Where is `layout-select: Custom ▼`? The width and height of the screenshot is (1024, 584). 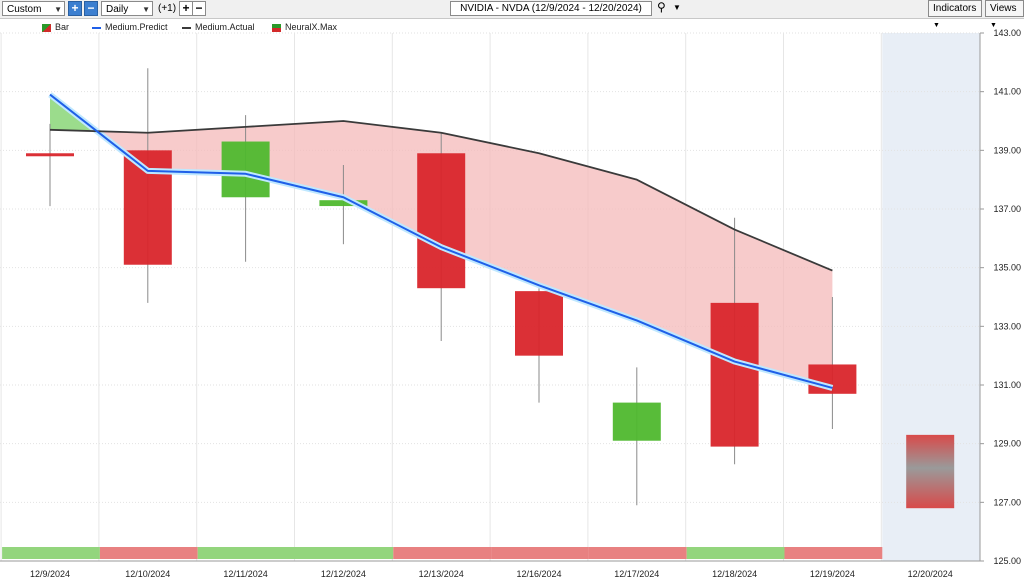 layout-select: Custom ▼ is located at coordinates (33, 8).